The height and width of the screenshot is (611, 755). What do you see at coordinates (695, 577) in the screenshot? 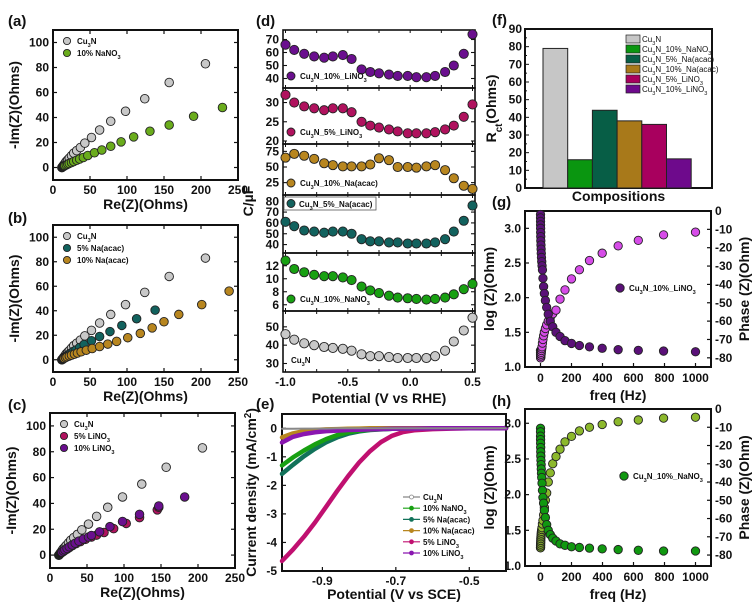
I see `x-tick-label: 1000` at bounding box center [695, 577].